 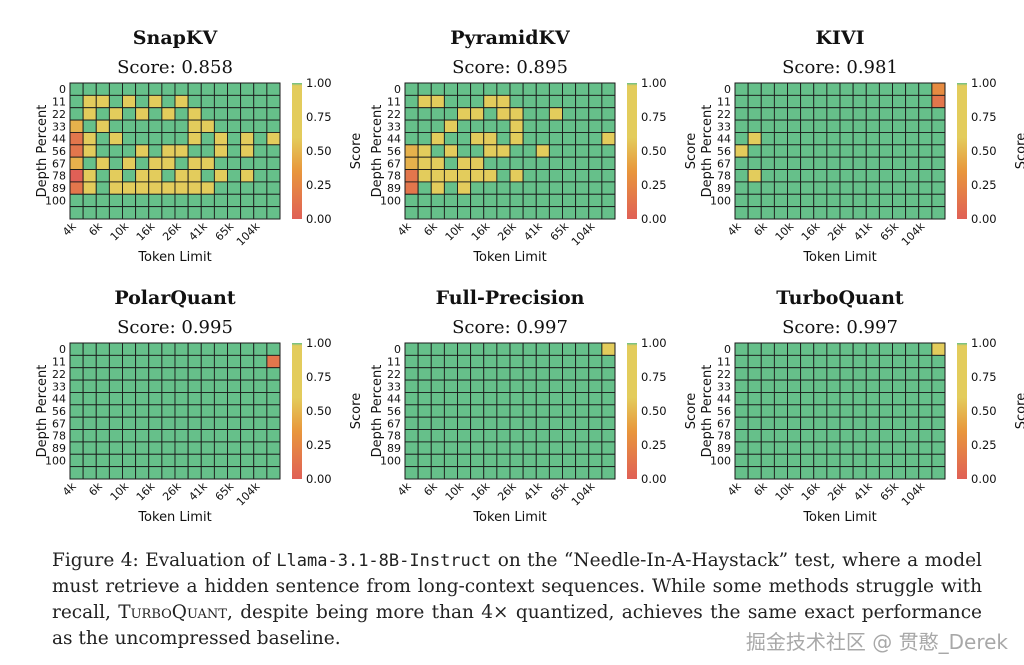 What do you see at coordinates (55, 461) in the screenshot?
I see `polarquant-y-tick: 100` at bounding box center [55, 461].